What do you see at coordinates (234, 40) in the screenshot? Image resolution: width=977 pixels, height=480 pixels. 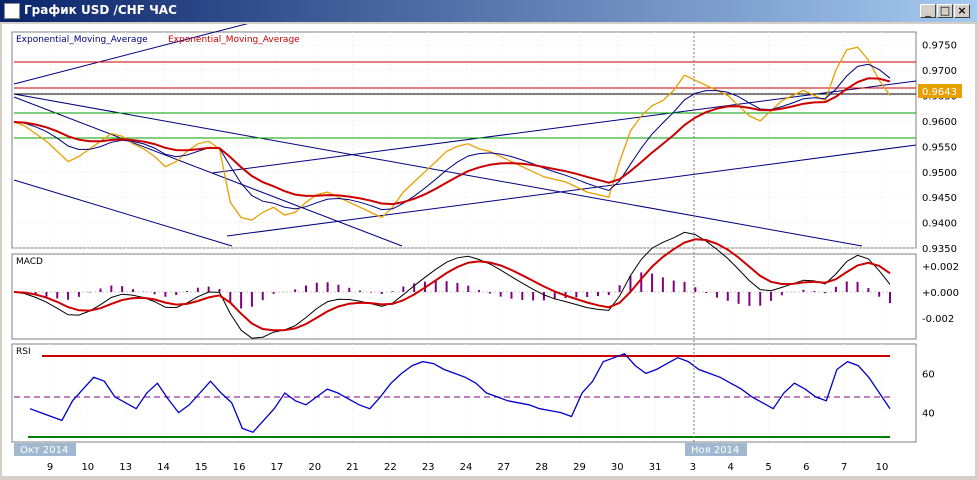 I see `ema-legend-2: Exponential_Moving_Average` at bounding box center [234, 40].